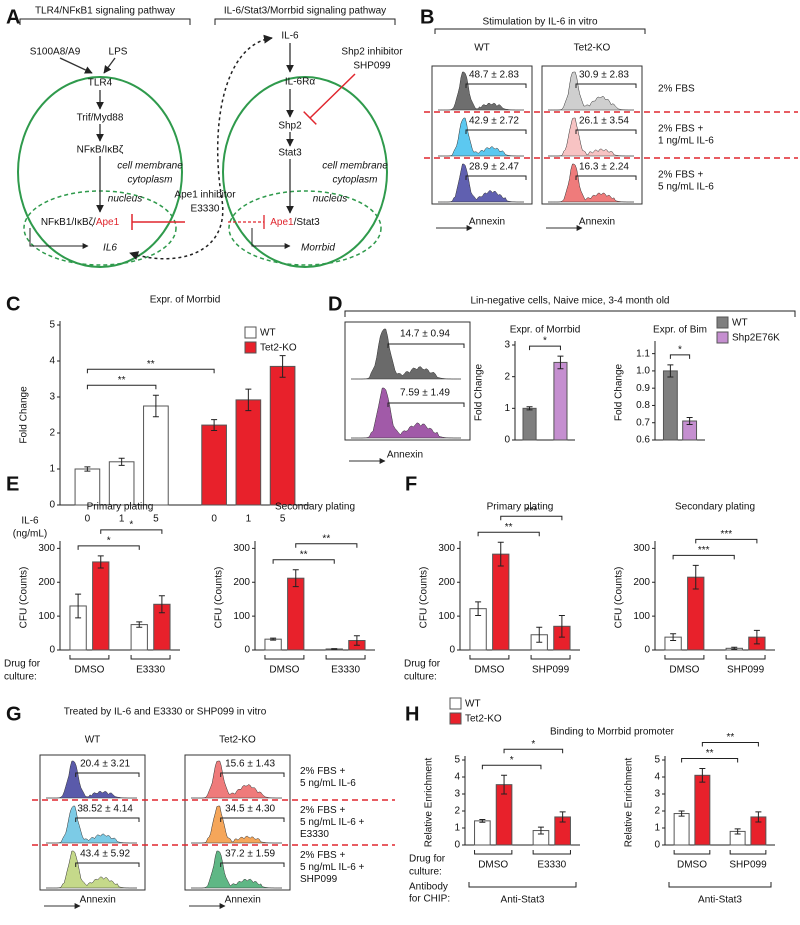  What do you see at coordinates (411, 484) in the screenshot?
I see `panel-label: F` at bounding box center [411, 484].